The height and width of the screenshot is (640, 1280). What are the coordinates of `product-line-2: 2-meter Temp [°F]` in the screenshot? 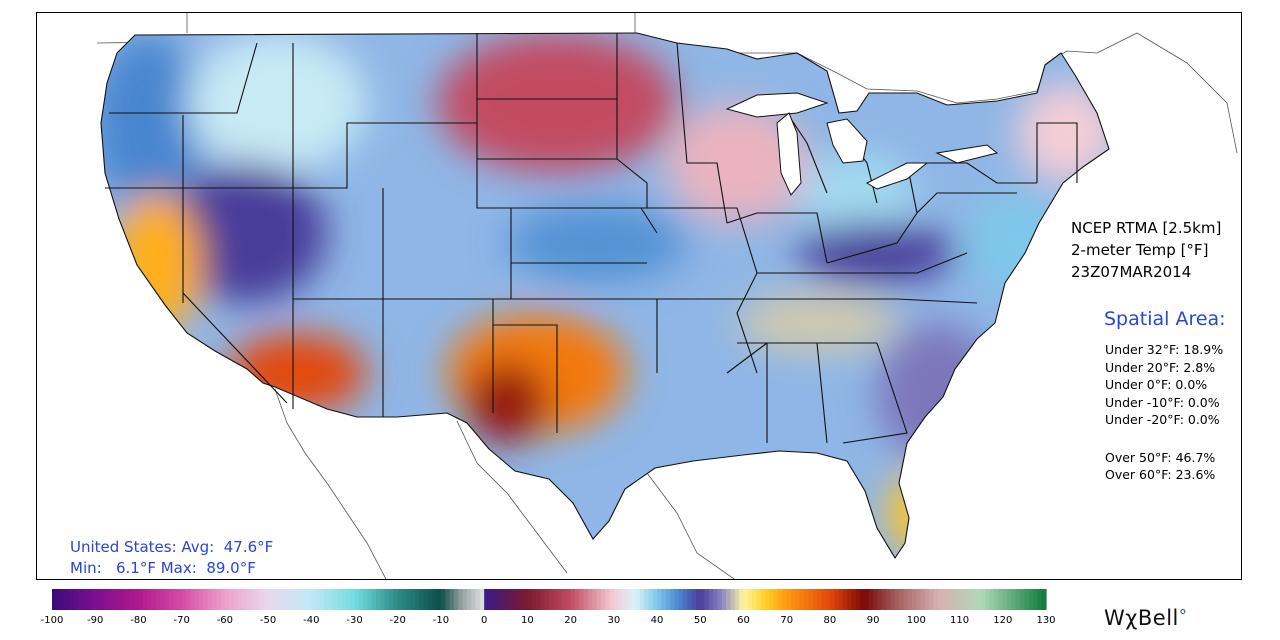 It's located at (1140, 250).